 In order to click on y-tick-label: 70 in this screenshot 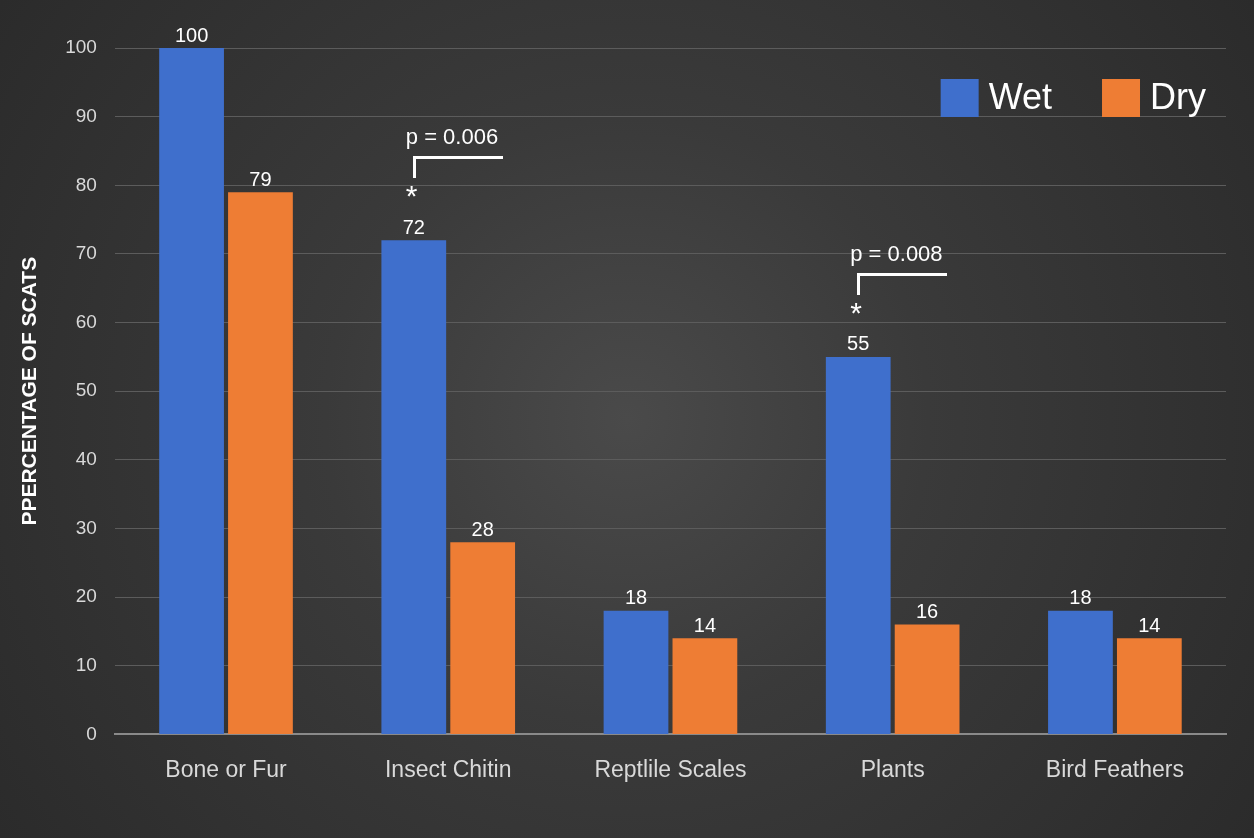, I will do `click(86, 253)`.